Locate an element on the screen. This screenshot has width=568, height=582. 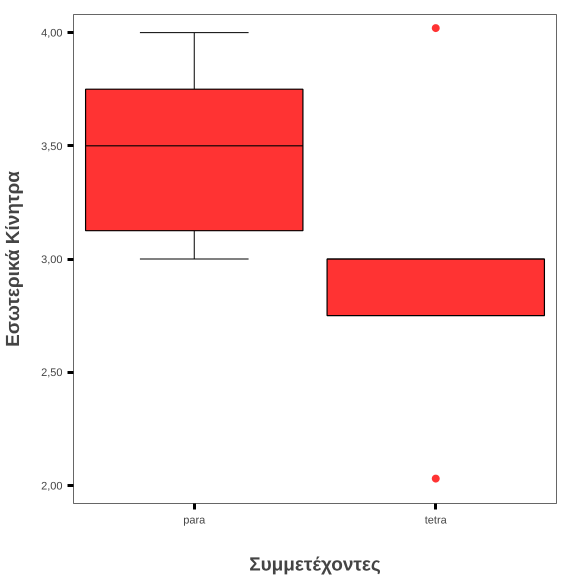
y-tick-label: 4,00 is located at coordinates (52, 34).